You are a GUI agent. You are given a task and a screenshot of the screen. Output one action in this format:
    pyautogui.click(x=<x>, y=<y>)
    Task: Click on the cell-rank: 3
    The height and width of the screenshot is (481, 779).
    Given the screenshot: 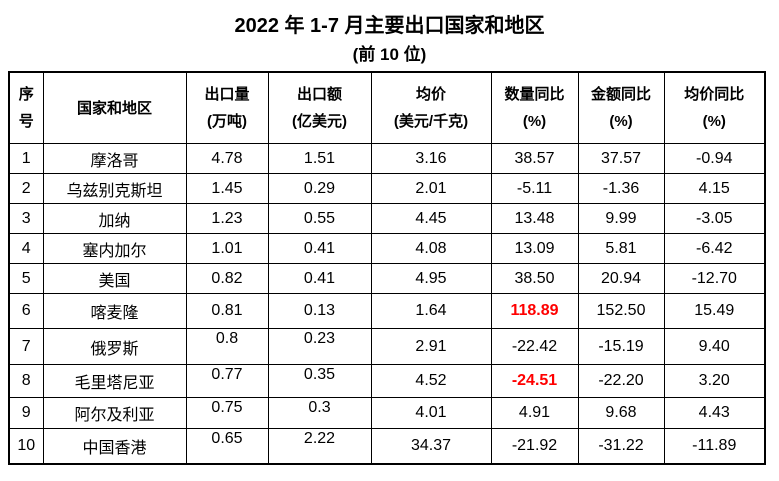 What is the action you would take?
    pyautogui.click(x=26, y=219)
    